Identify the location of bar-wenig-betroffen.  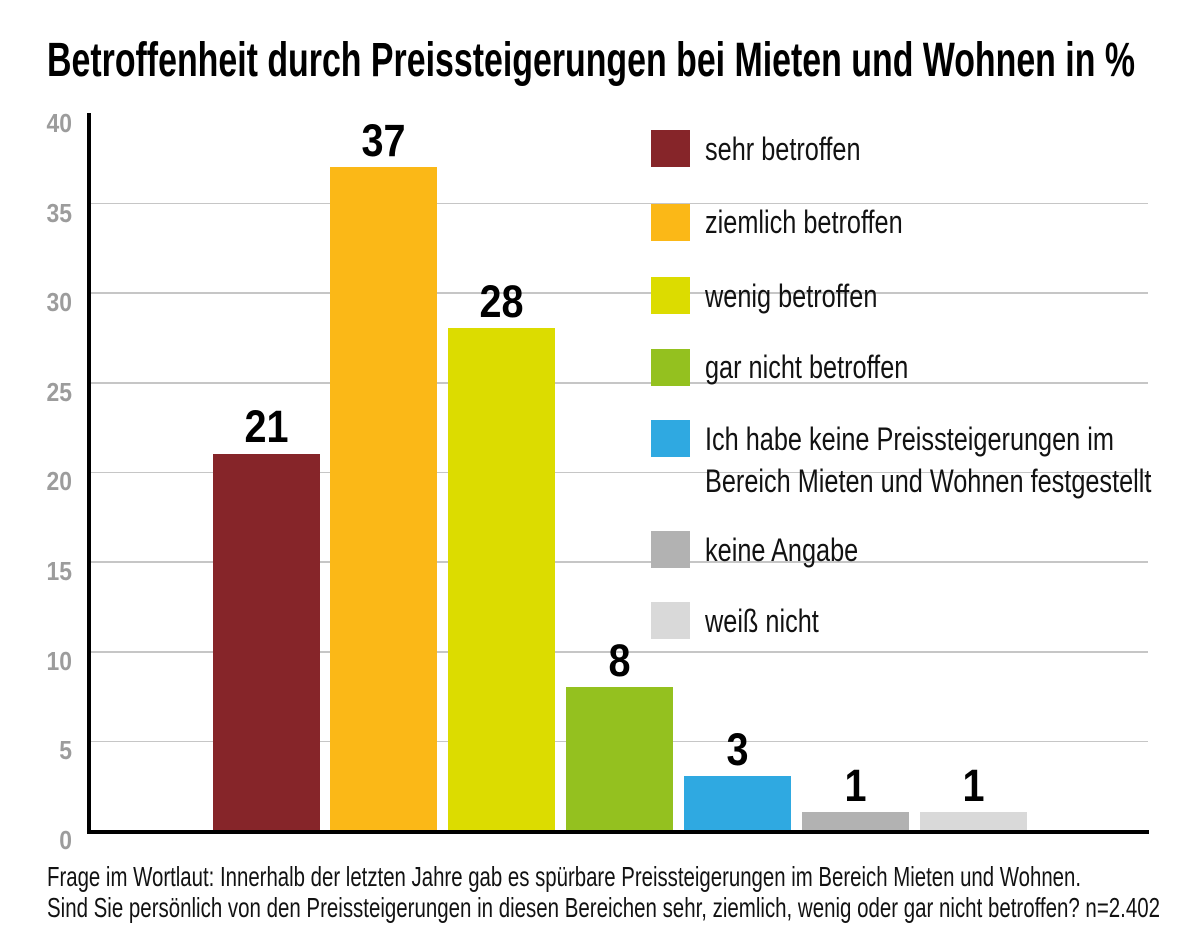
(502, 579).